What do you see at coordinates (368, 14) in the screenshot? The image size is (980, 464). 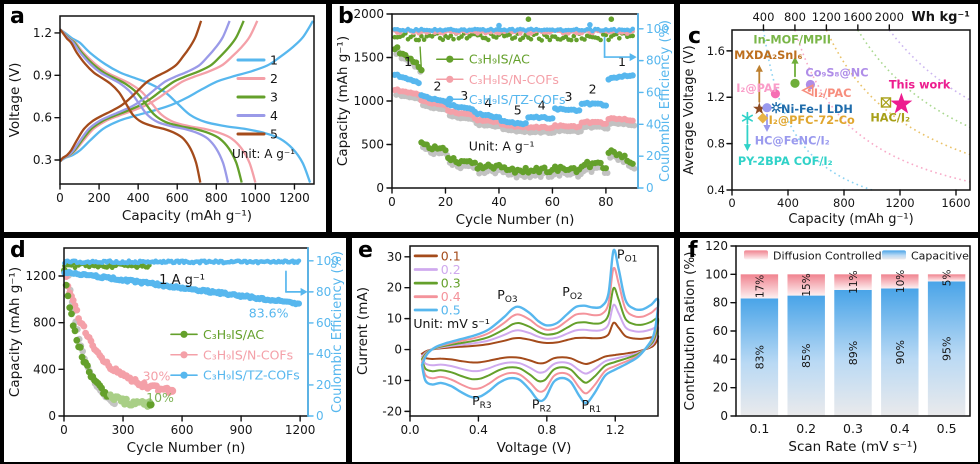 I see `svg-text: 2000` at bounding box center [368, 14].